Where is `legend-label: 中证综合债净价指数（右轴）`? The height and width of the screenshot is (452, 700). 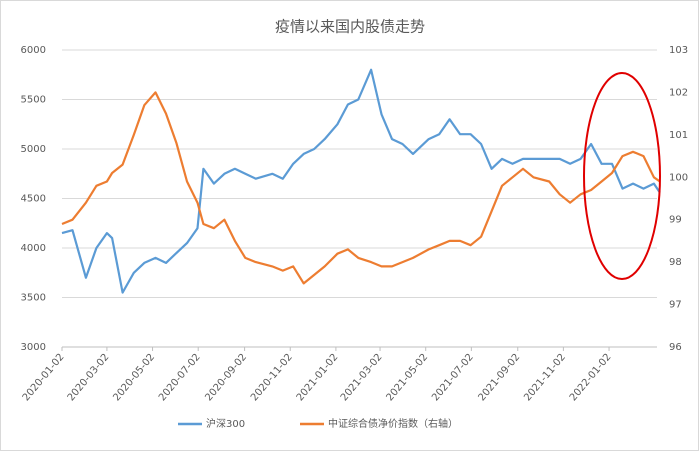
legend-label: 中证综合债净价指数（右轴） is located at coordinates (393, 423).